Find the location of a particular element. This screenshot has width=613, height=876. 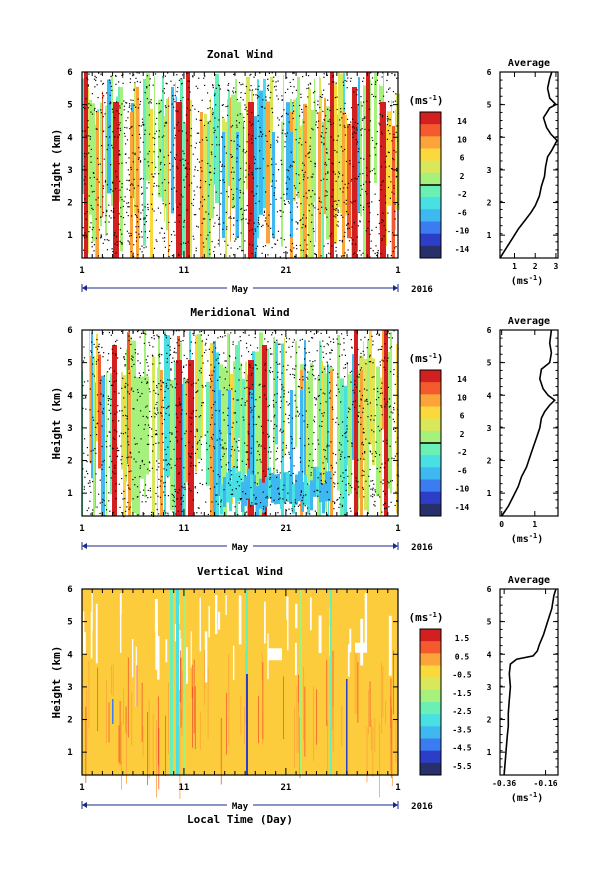

profile-x-label-close: ) is located at coordinates (540, 798).